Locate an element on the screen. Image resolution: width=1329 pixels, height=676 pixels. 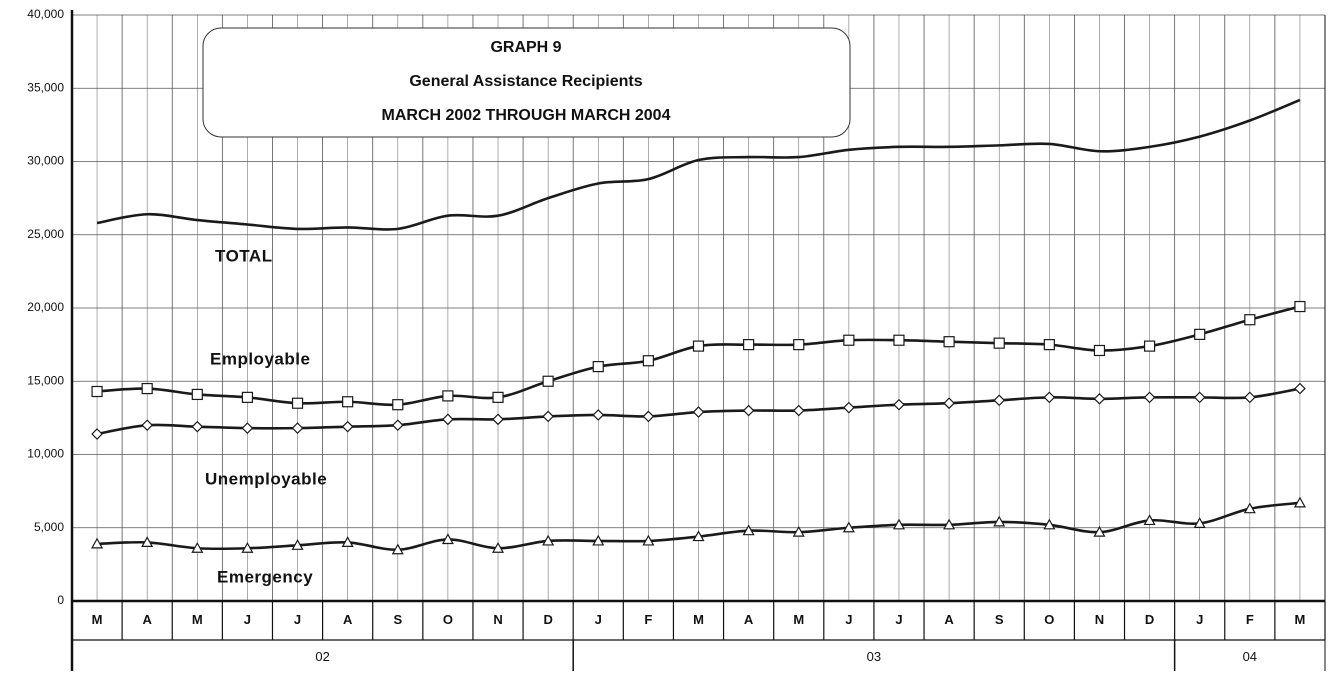
series-label: TOTAL is located at coordinates (244, 255).